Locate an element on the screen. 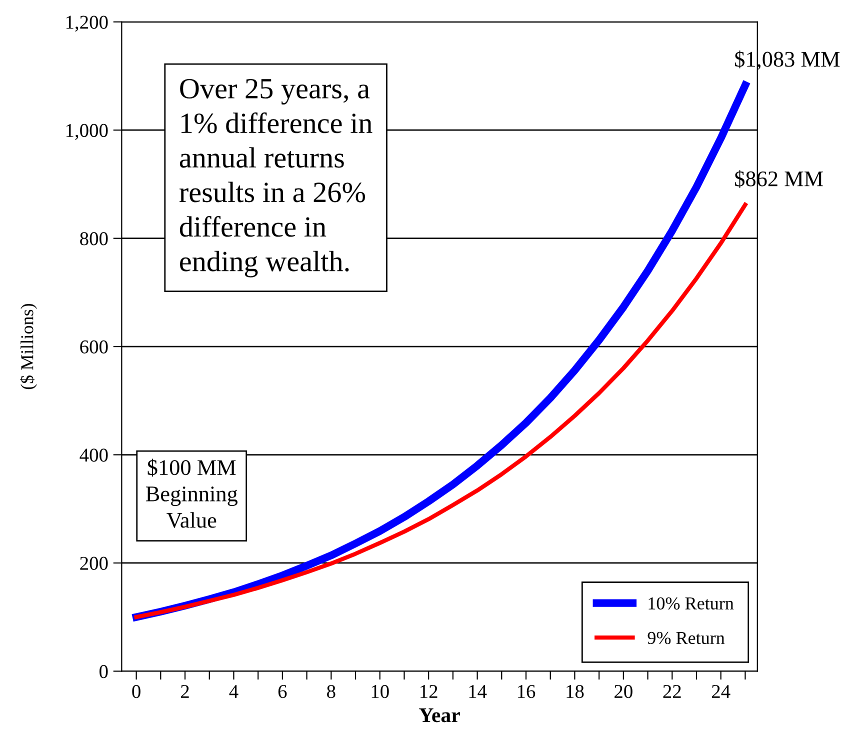 The height and width of the screenshot is (755, 851). y-tick-label: 600 is located at coordinates (94, 347).